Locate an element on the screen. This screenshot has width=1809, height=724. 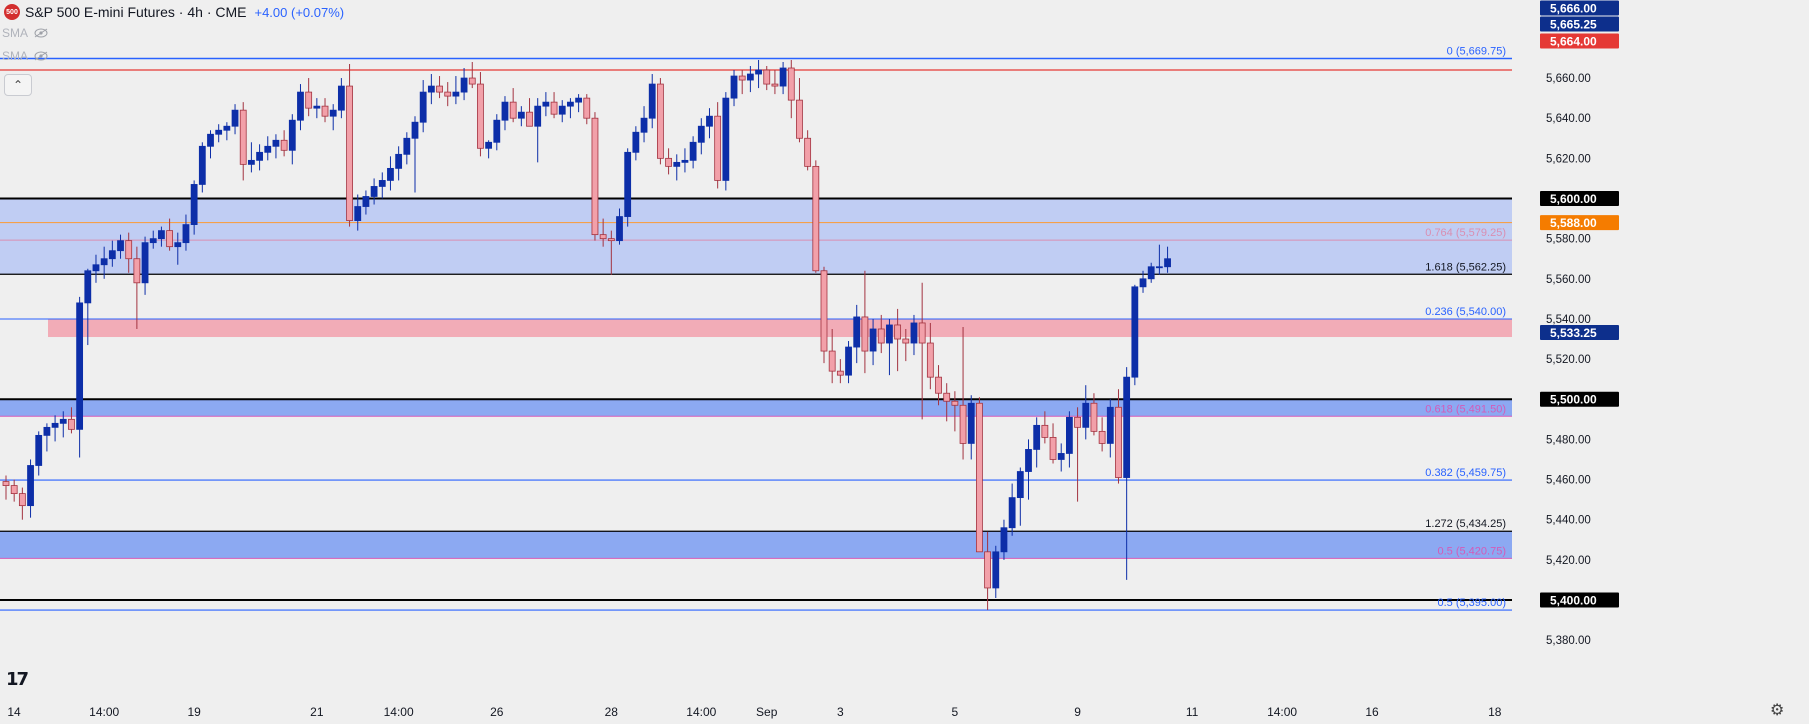
level-label: 1.272 (5,434.25) is located at coordinates (1465, 524).